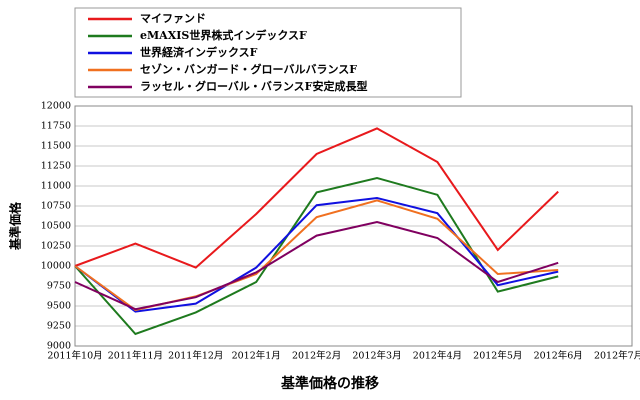  Describe the element at coordinates (15, 226) in the screenshot. I see `y-axis-label: 基準価格` at that location.